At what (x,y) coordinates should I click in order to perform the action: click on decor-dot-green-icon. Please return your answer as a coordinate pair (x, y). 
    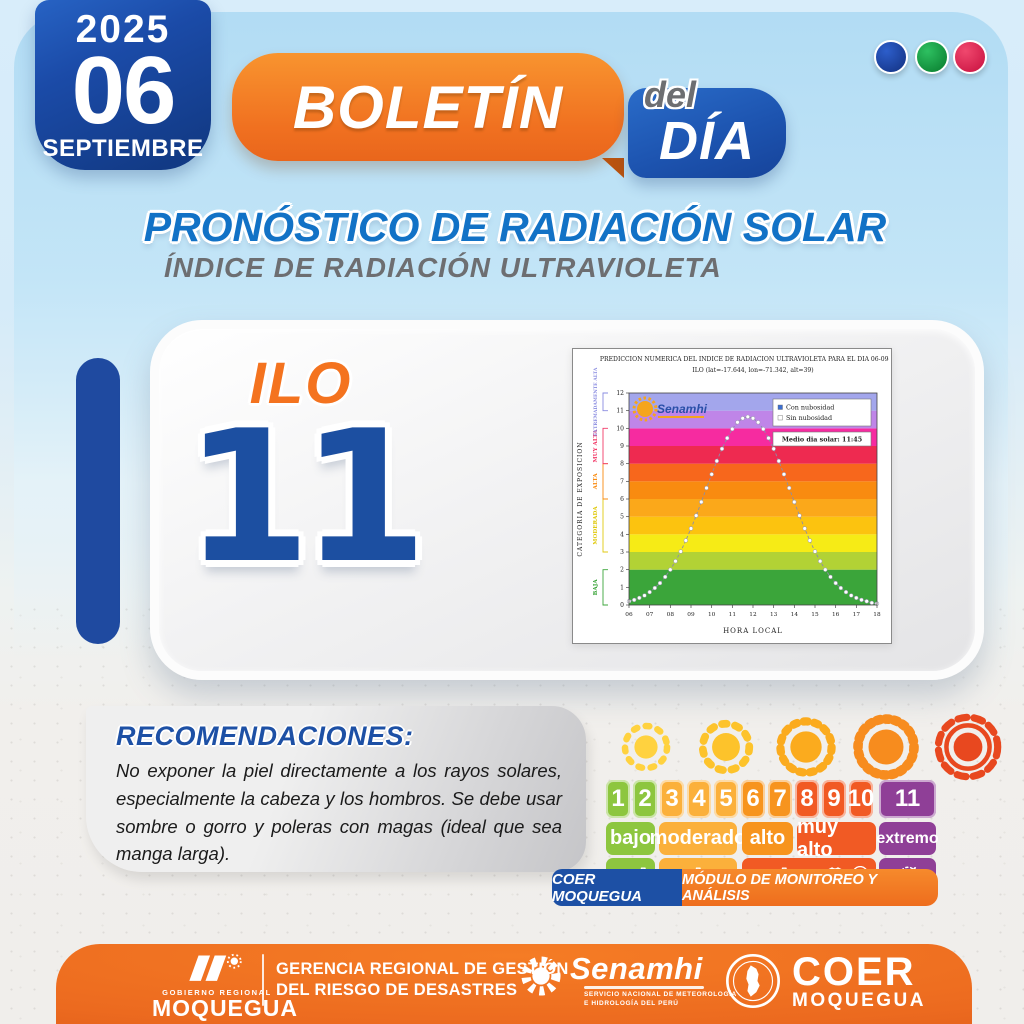
    Looking at the image, I should click on (932, 57).